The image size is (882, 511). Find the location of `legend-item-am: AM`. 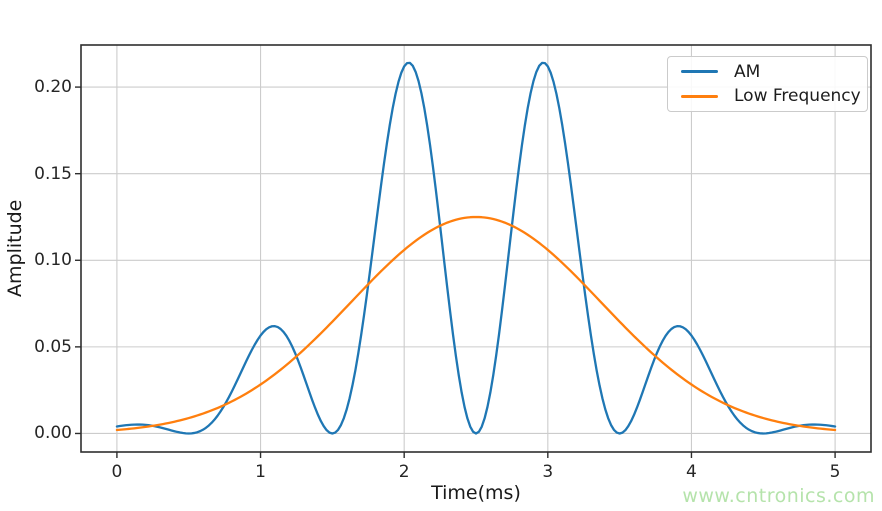

legend-item-am: AM is located at coordinates (767, 72).